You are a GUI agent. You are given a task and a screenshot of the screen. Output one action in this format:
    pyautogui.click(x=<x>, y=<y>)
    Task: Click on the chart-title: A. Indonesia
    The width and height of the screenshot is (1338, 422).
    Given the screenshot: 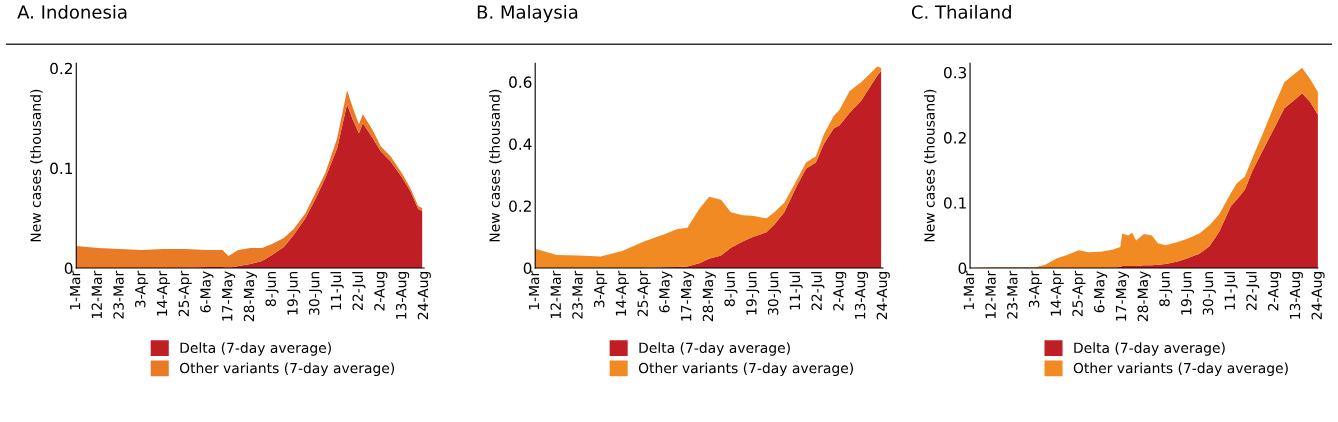 What is the action you would take?
    pyautogui.click(x=72, y=11)
    